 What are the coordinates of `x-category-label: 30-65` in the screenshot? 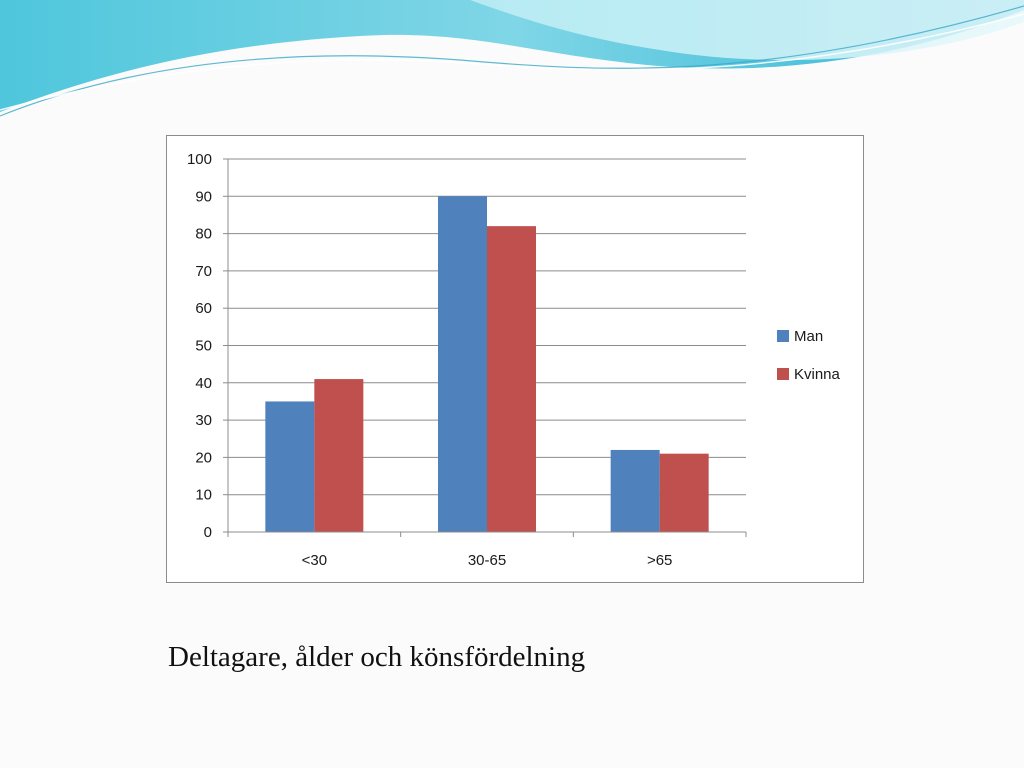 It's located at (487, 560).